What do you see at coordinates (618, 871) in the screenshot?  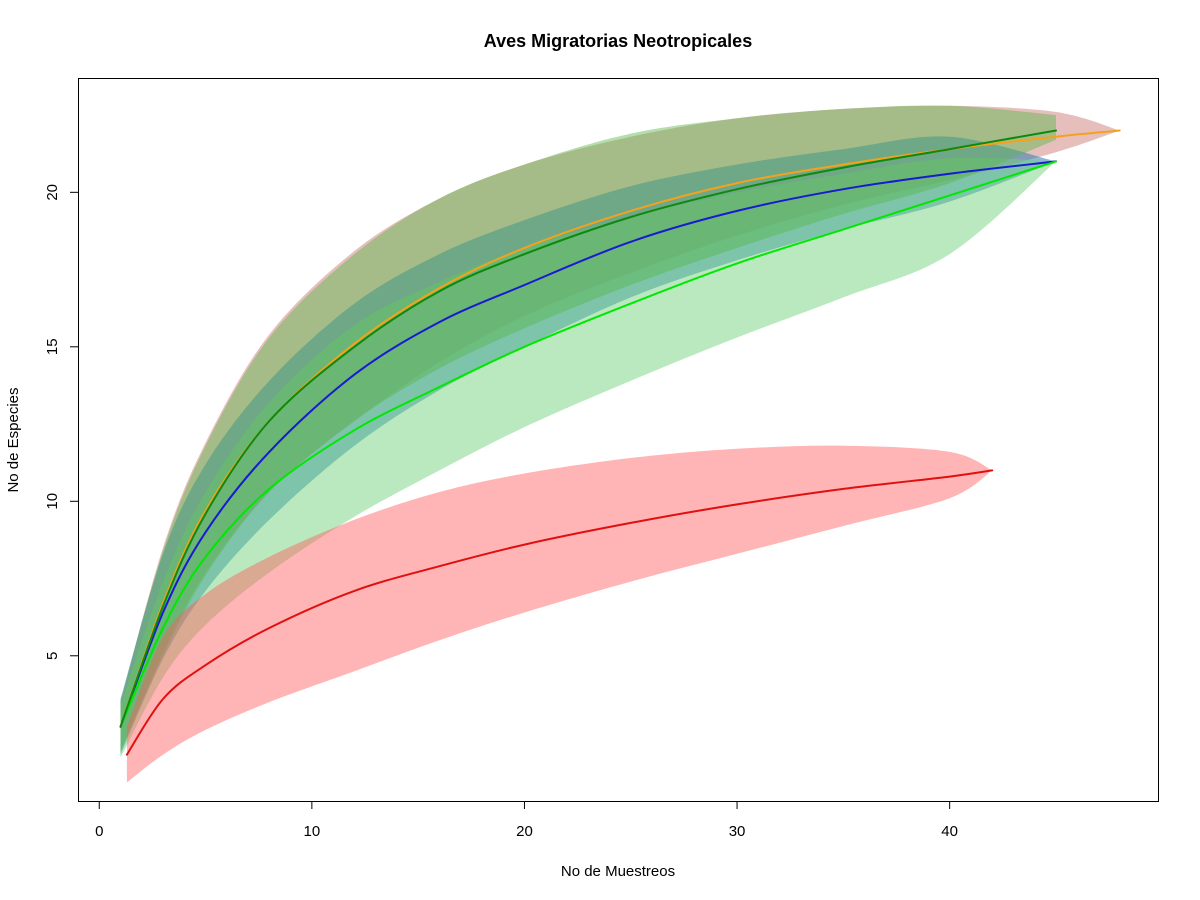 I see `x-axis-label: No de Muestreos` at bounding box center [618, 871].